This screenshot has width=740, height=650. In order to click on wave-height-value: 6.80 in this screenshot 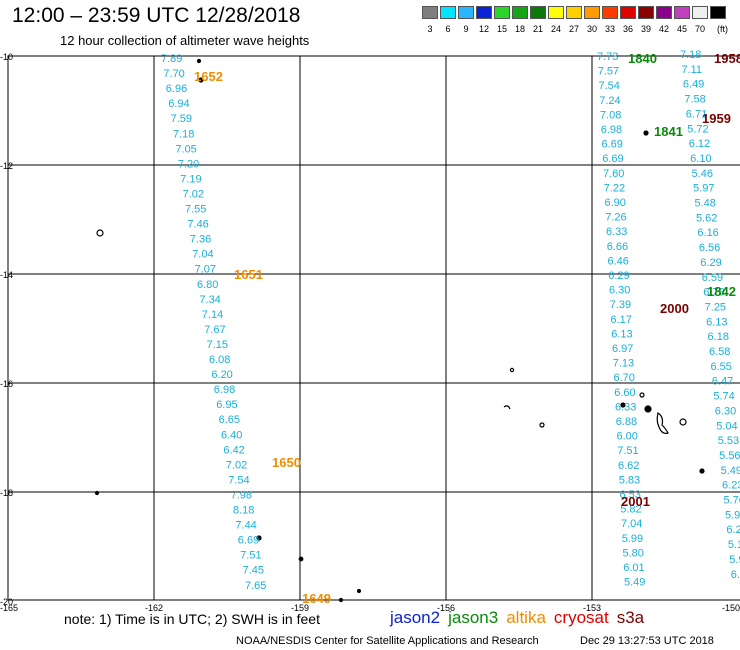, I will do `click(207, 285)`.